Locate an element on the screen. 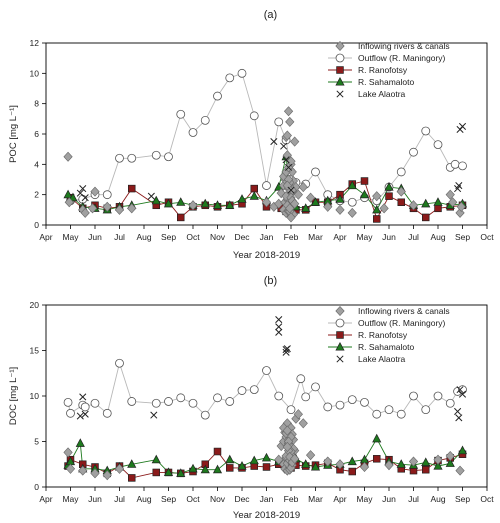 This screenshot has height=523, width=500. x-tick-label: Mar is located at coordinates (315, 499).